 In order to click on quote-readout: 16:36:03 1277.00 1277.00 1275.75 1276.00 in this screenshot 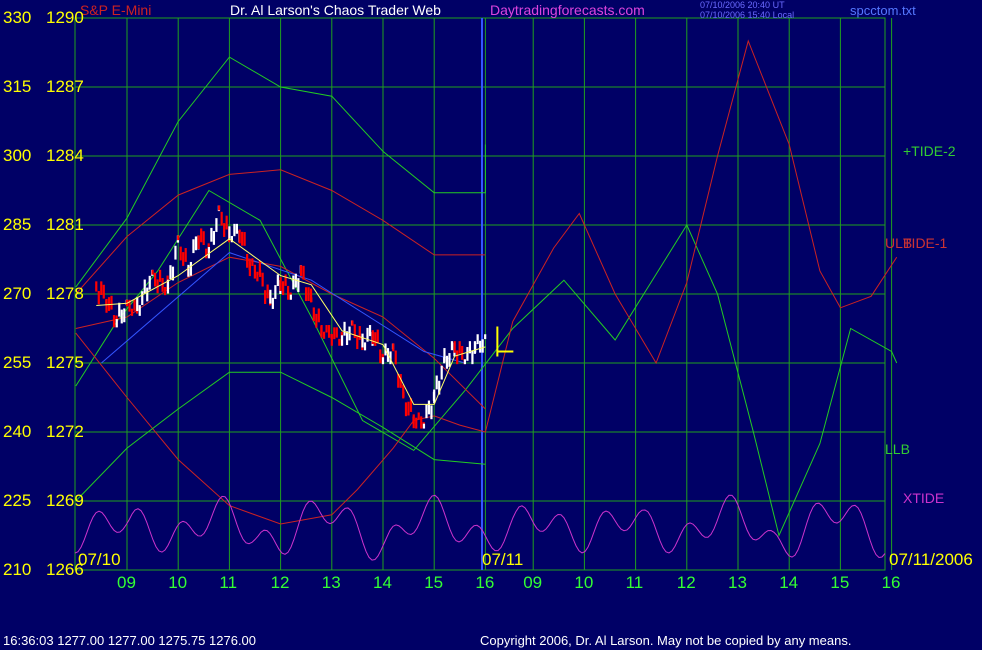, I will do `click(130, 640)`.